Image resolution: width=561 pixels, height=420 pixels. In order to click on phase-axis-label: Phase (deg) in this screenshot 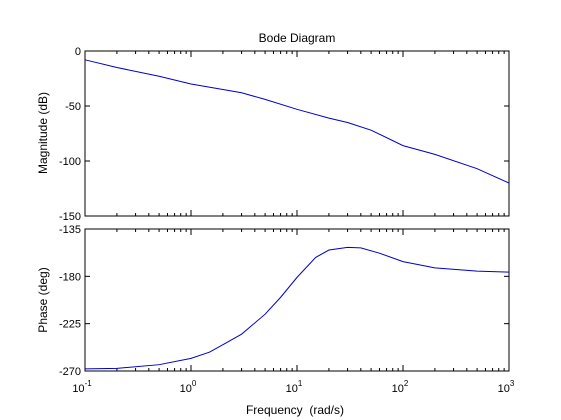, I will do `click(43, 299)`.